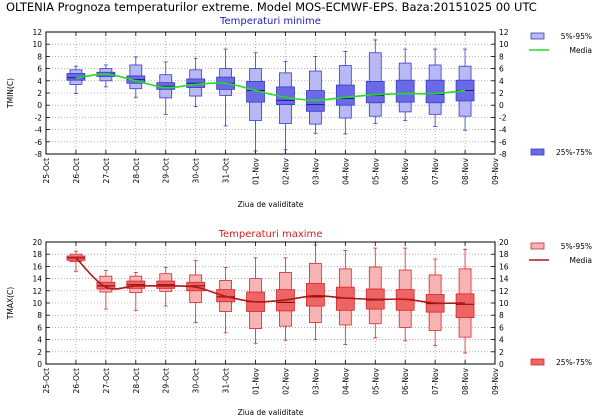 The image size is (600, 420). Describe the element at coordinates (504, 303) in the screenshot. I see `tmax-ytick-label-right: 10` at that location.